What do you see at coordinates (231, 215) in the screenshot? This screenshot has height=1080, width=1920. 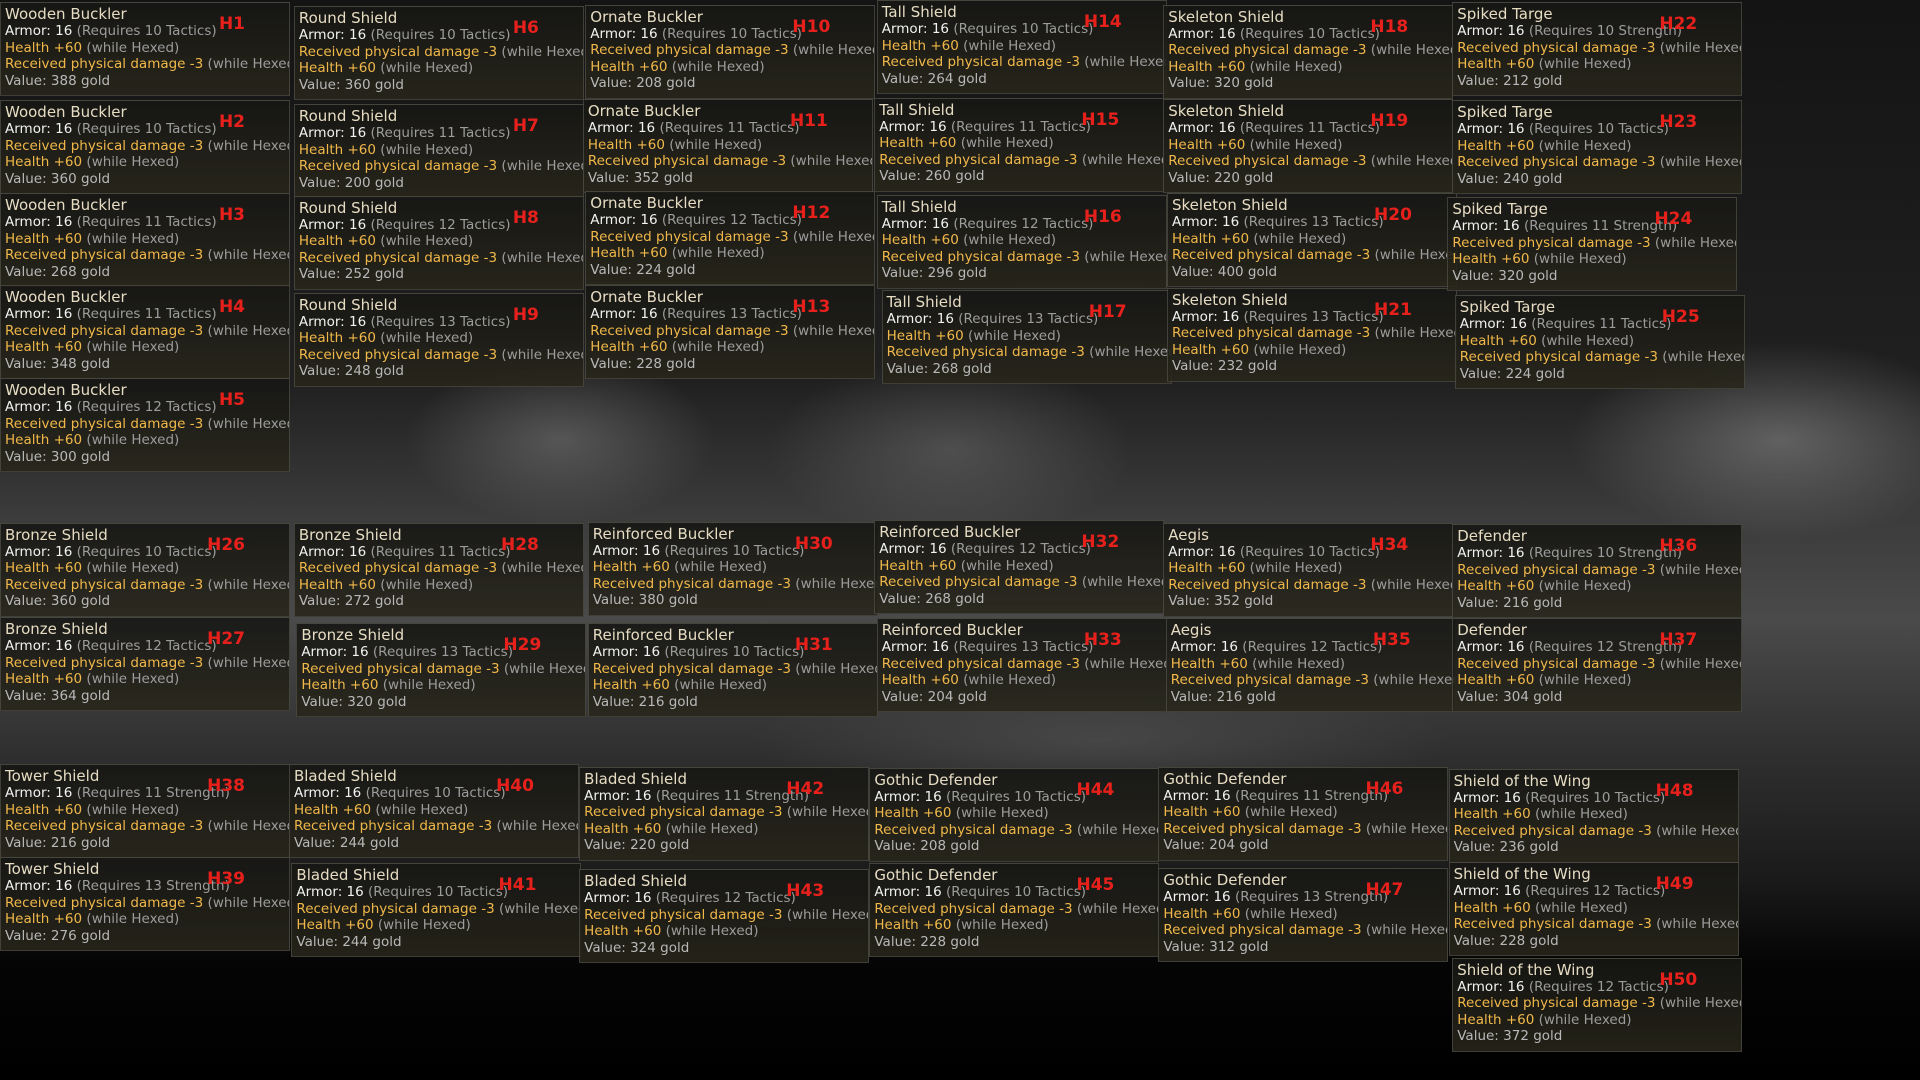 I see `item-tag: H3` at bounding box center [231, 215].